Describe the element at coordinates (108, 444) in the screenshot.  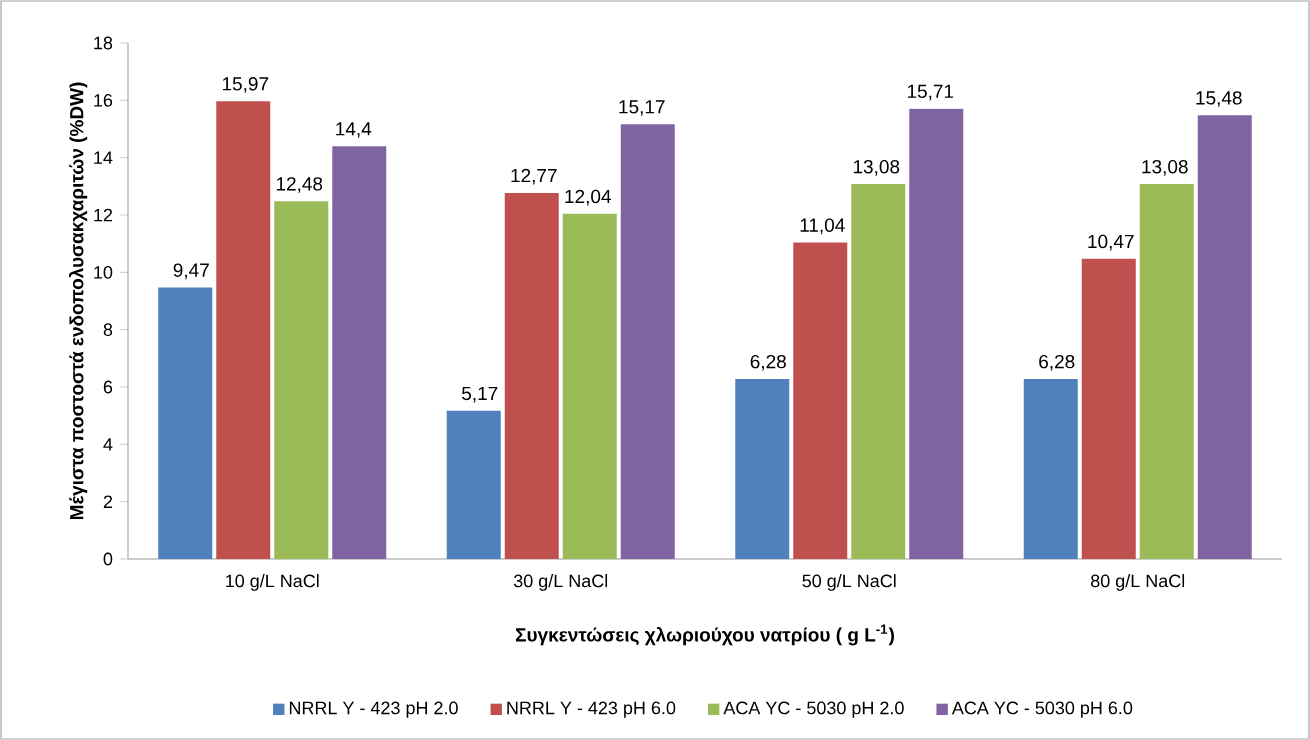
I see `y-tick-label: 4` at that location.